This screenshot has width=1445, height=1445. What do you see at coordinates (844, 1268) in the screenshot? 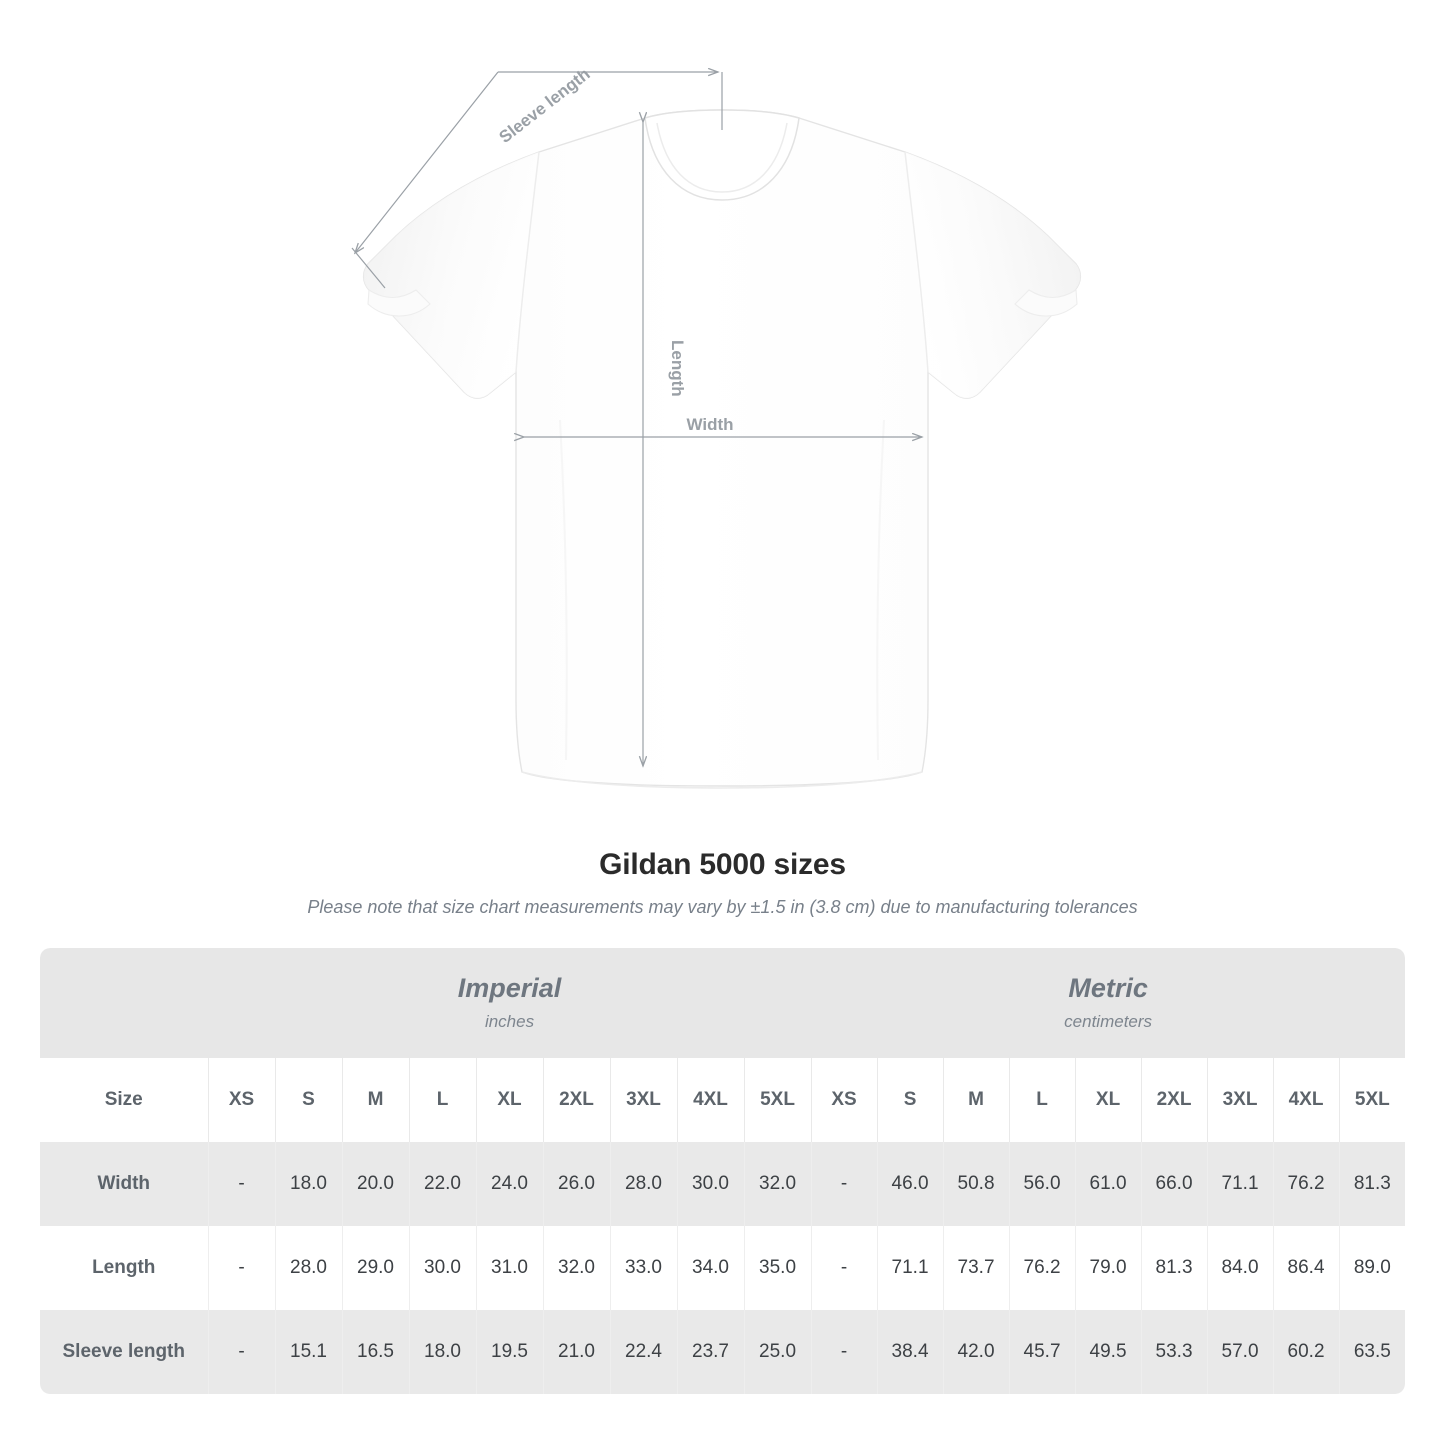
I see `cell-length-metric-xs: -` at bounding box center [844, 1268].